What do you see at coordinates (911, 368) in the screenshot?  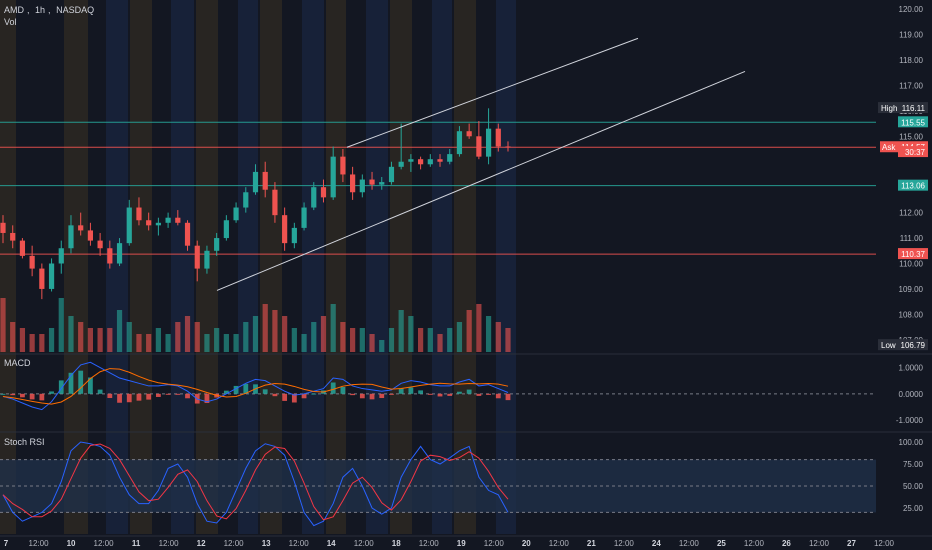 I see `macd-tick-label: 1.0000` at bounding box center [911, 368].